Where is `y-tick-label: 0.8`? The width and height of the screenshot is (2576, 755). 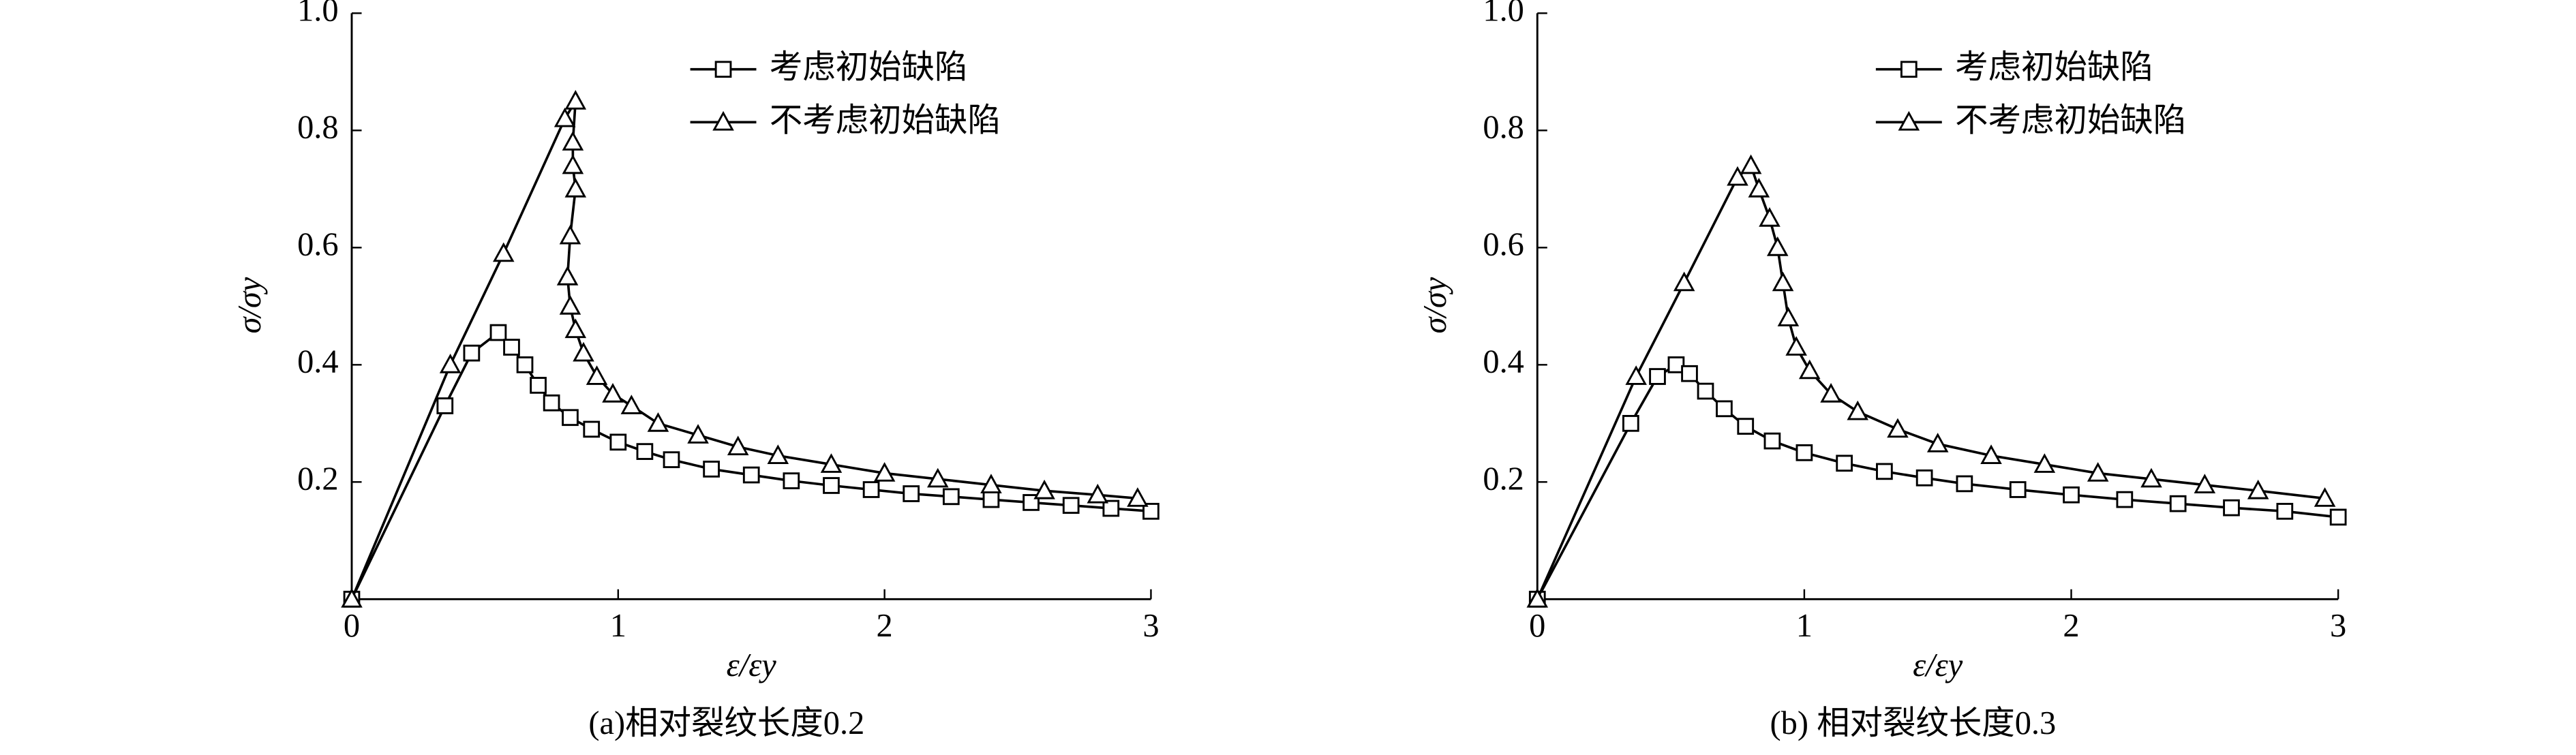
y-tick-label: 0.8 is located at coordinates (318, 127).